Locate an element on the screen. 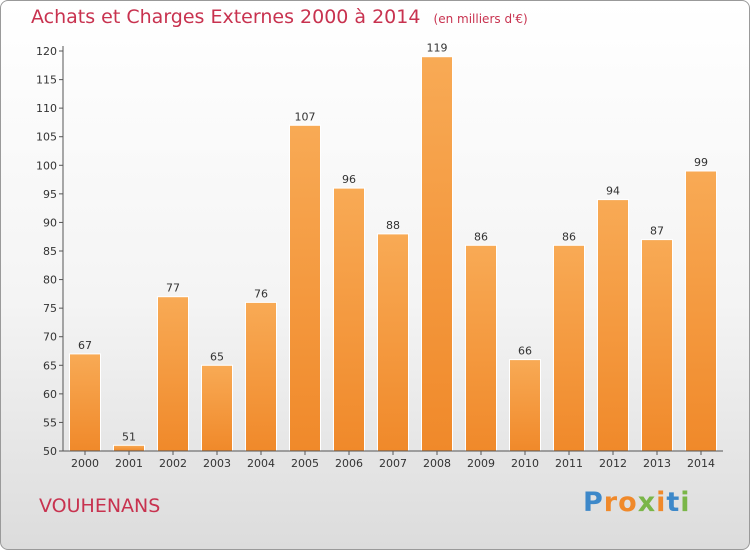 Image resolution: width=750 pixels, height=550 pixels. value-label-2009: 86 is located at coordinates (481, 236).